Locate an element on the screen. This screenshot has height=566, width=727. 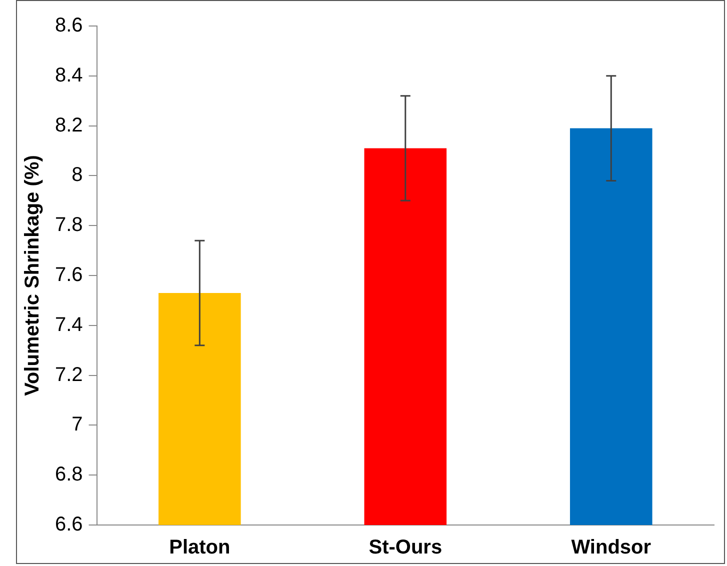
x-tick-label: Platon is located at coordinates (199, 547).